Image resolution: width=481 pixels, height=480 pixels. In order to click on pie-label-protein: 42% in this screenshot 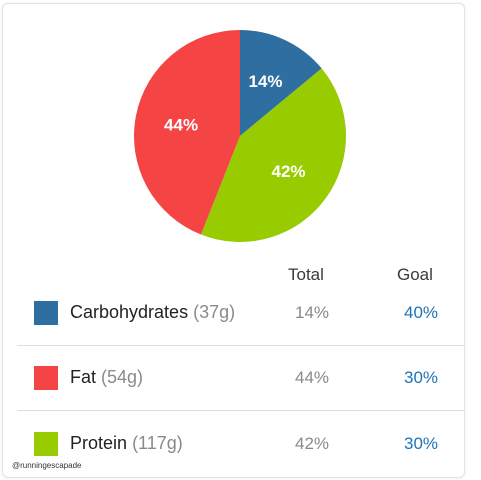, I will do `click(289, 171)`.